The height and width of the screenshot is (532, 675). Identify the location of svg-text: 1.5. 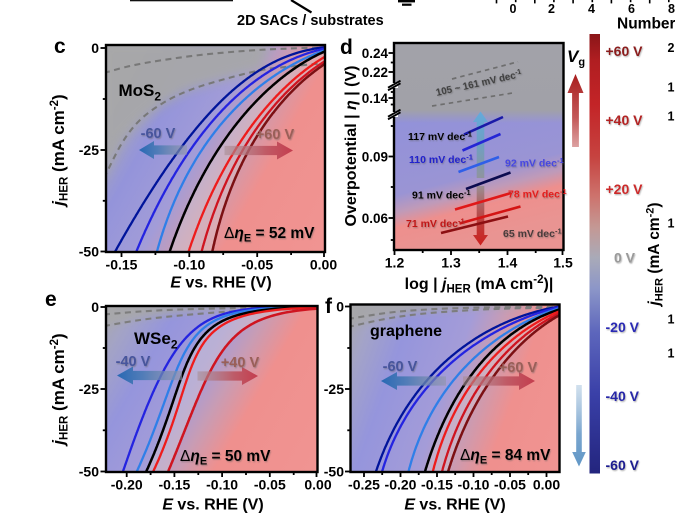
(563, 263).